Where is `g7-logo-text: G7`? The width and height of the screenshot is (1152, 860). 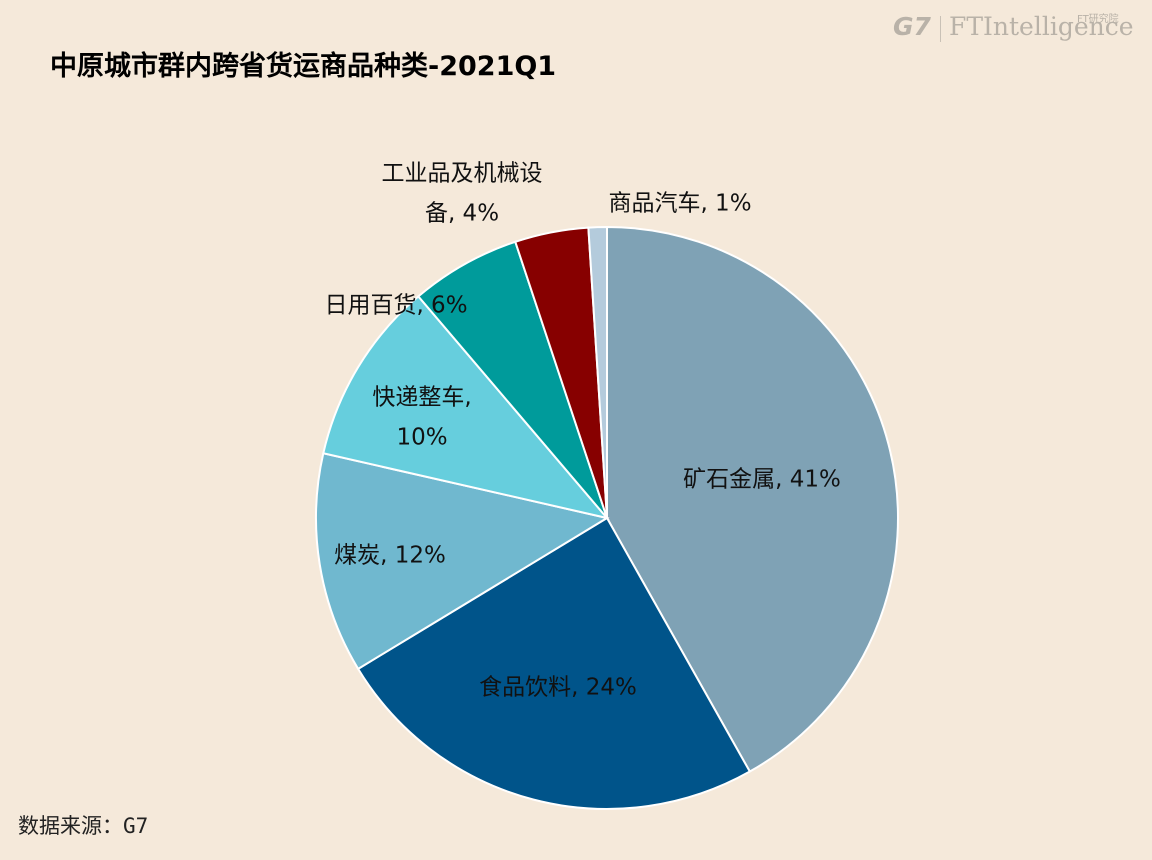 g7-logo-text: G7 is located at coordinates (912, 26).